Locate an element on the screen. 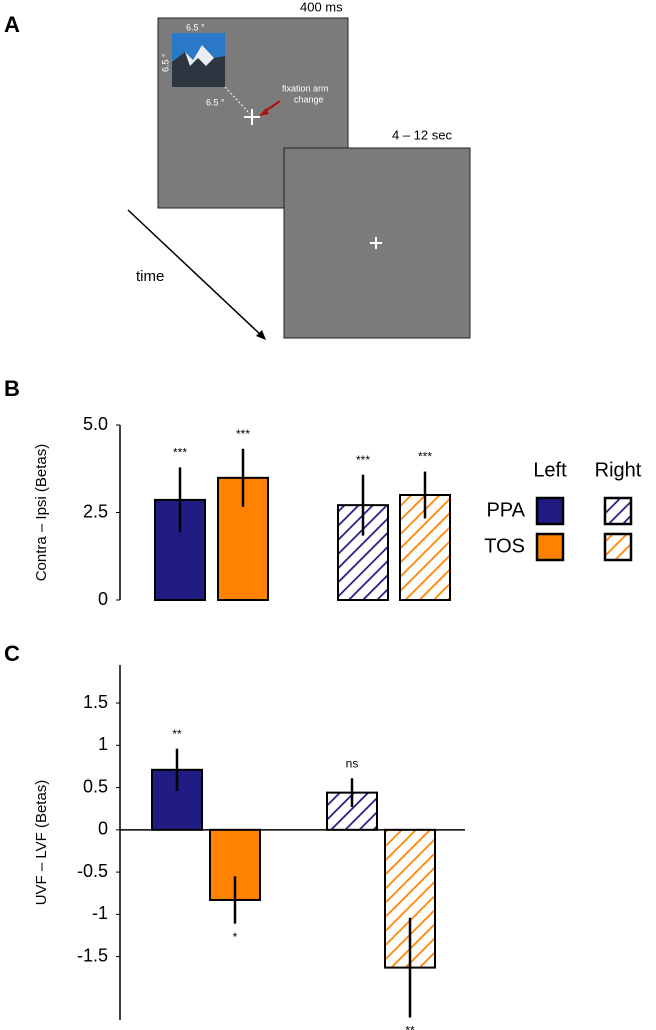 The width and height of the screenshot is (656, 1030). legend-label: TOS is located at coordinates (504, 546).